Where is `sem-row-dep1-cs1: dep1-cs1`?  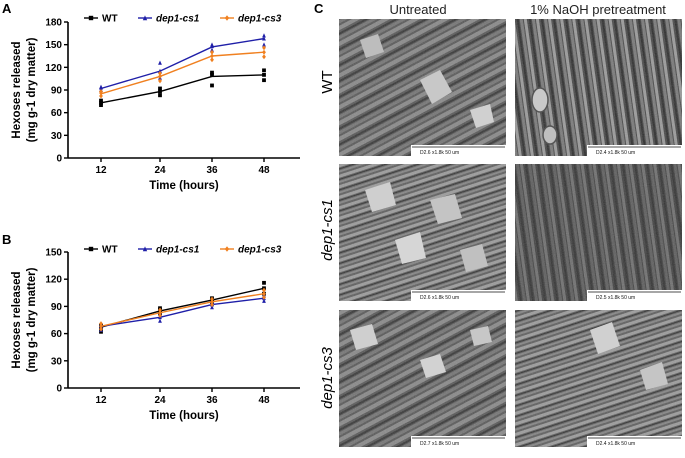
sem-row-dep1-cs1: dep1-cs1 is located at coordinates (327, 230).